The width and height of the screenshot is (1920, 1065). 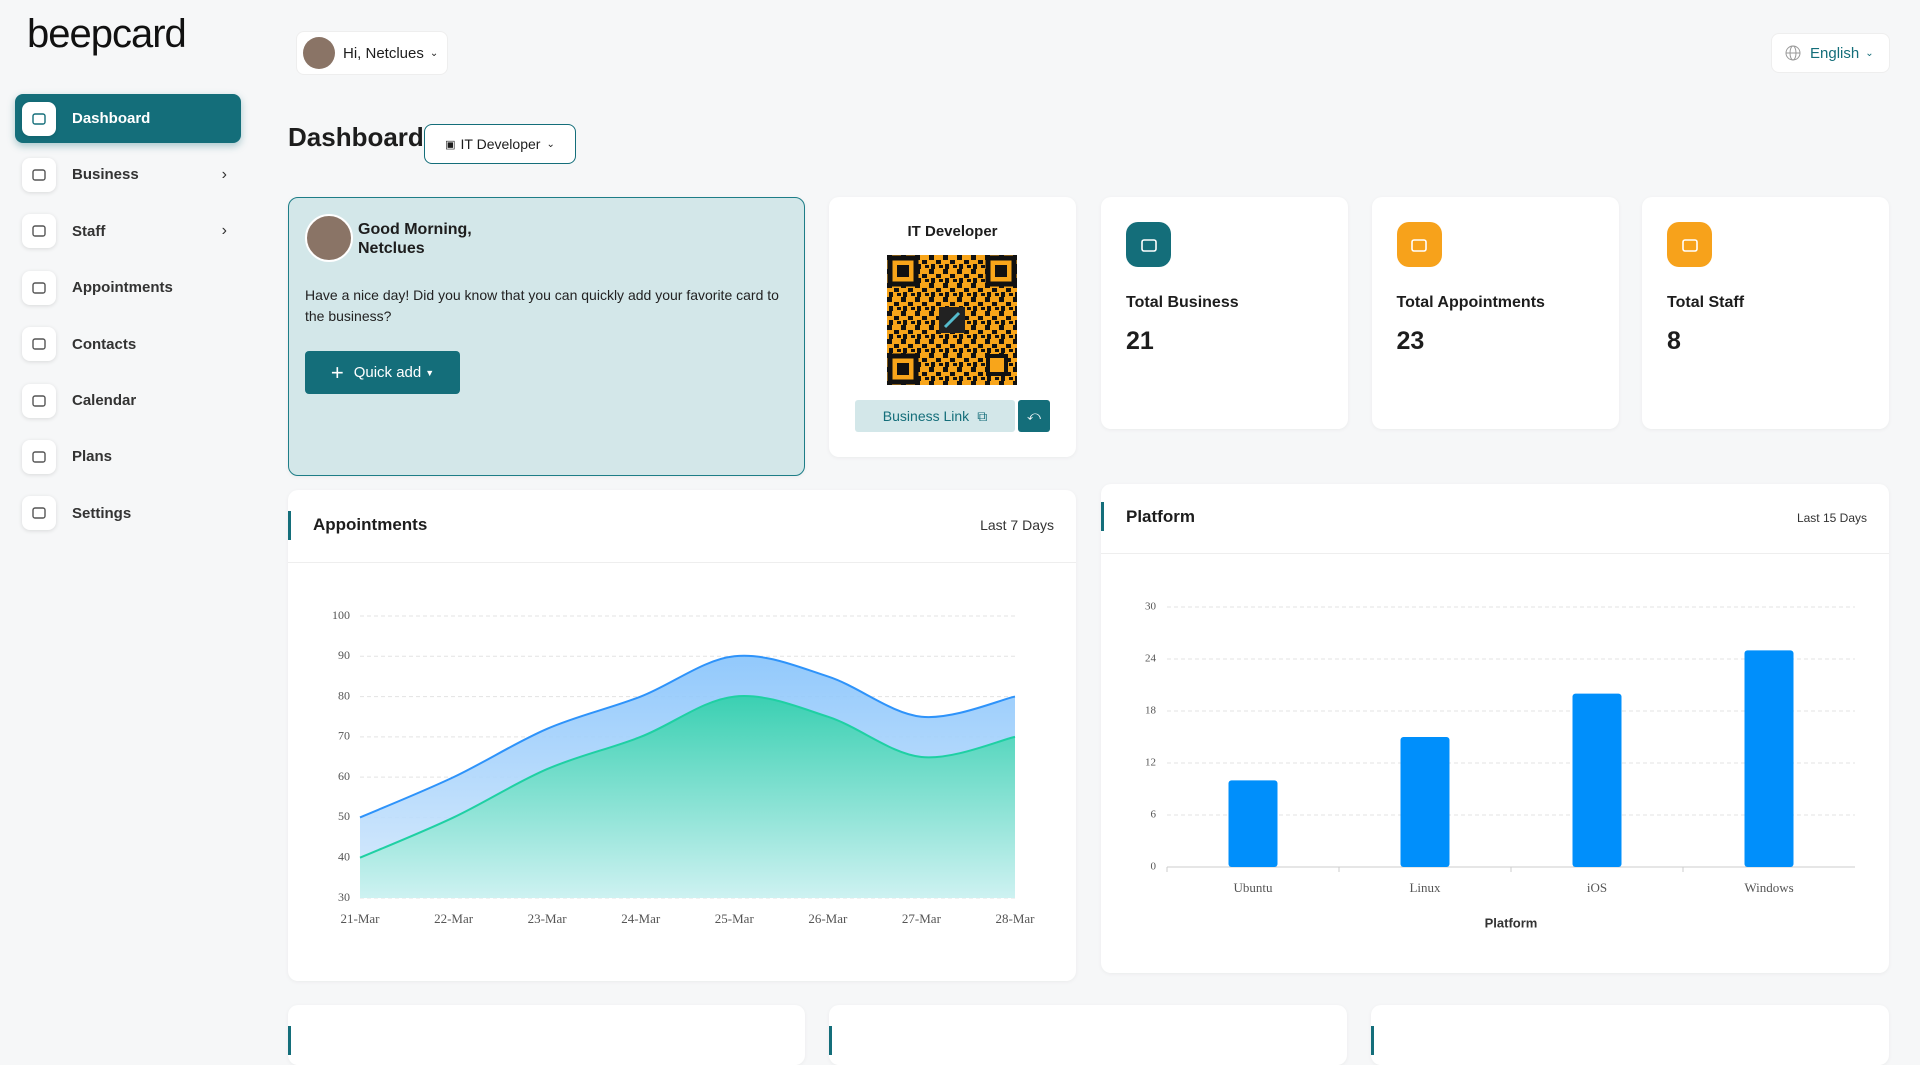 I want to click on qr-card: IT Developer Business Link ⧉ ⤺, so click(x=952, y=327).